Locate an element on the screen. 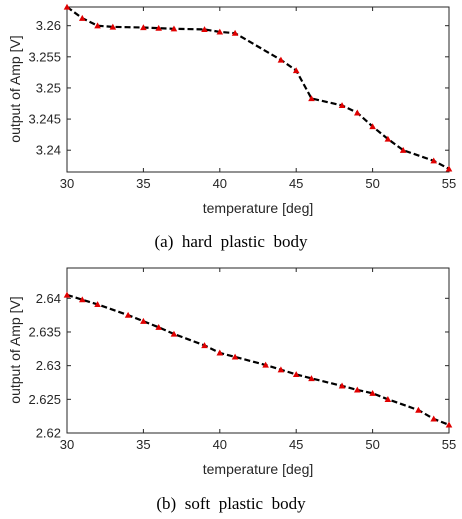 The height and width of the screenshot is (519, 462). y-tick-label: 2.635 is located at coordinates (44, 331).